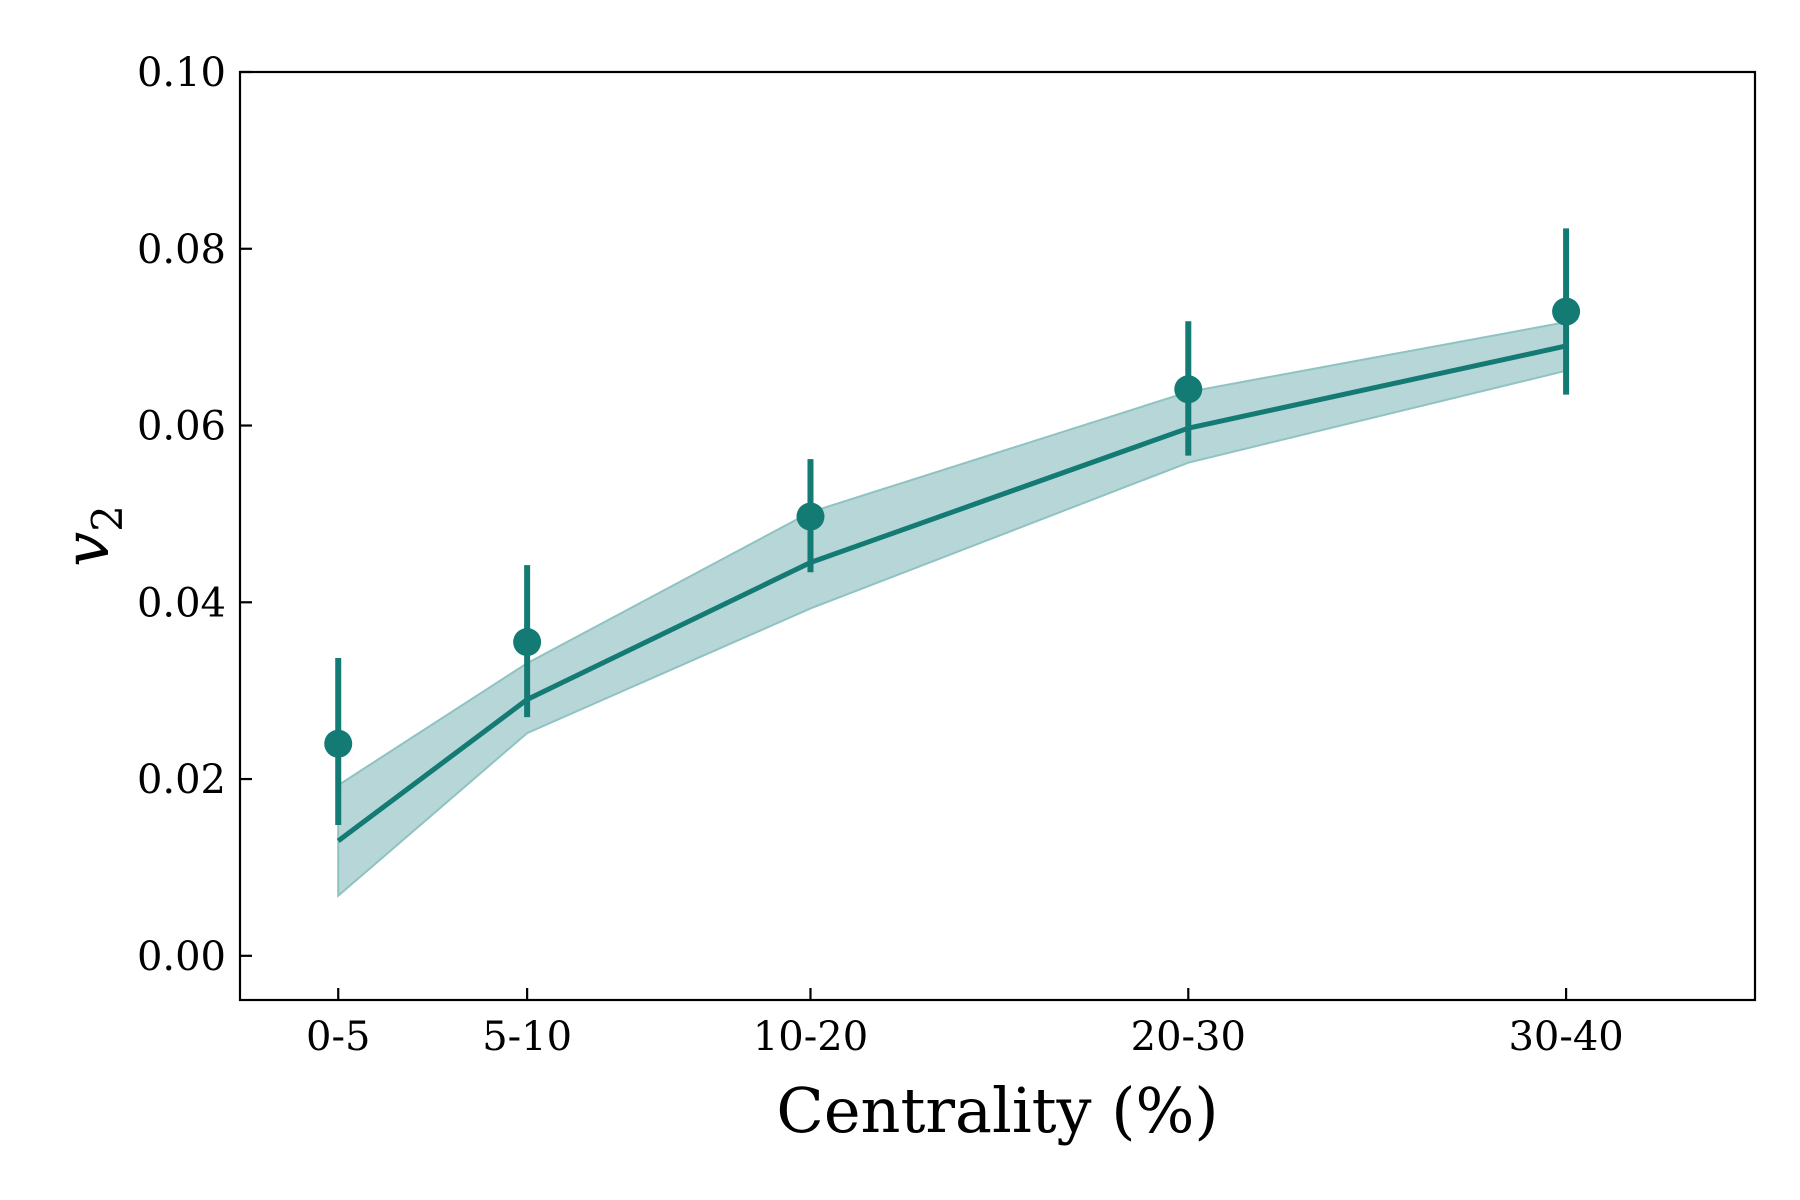  I want to click on x-tick-label: 30-40, so click(1565, 1037).